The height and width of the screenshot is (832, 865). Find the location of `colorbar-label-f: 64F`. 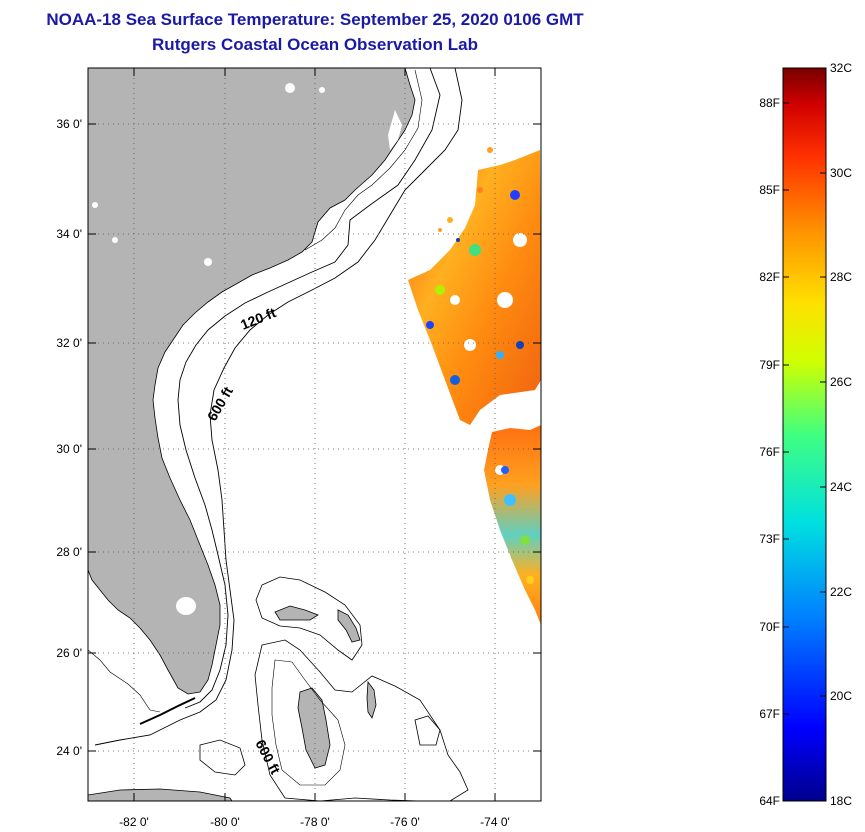

colorbar-label-f: 64F is located at coordinates (769, 801).